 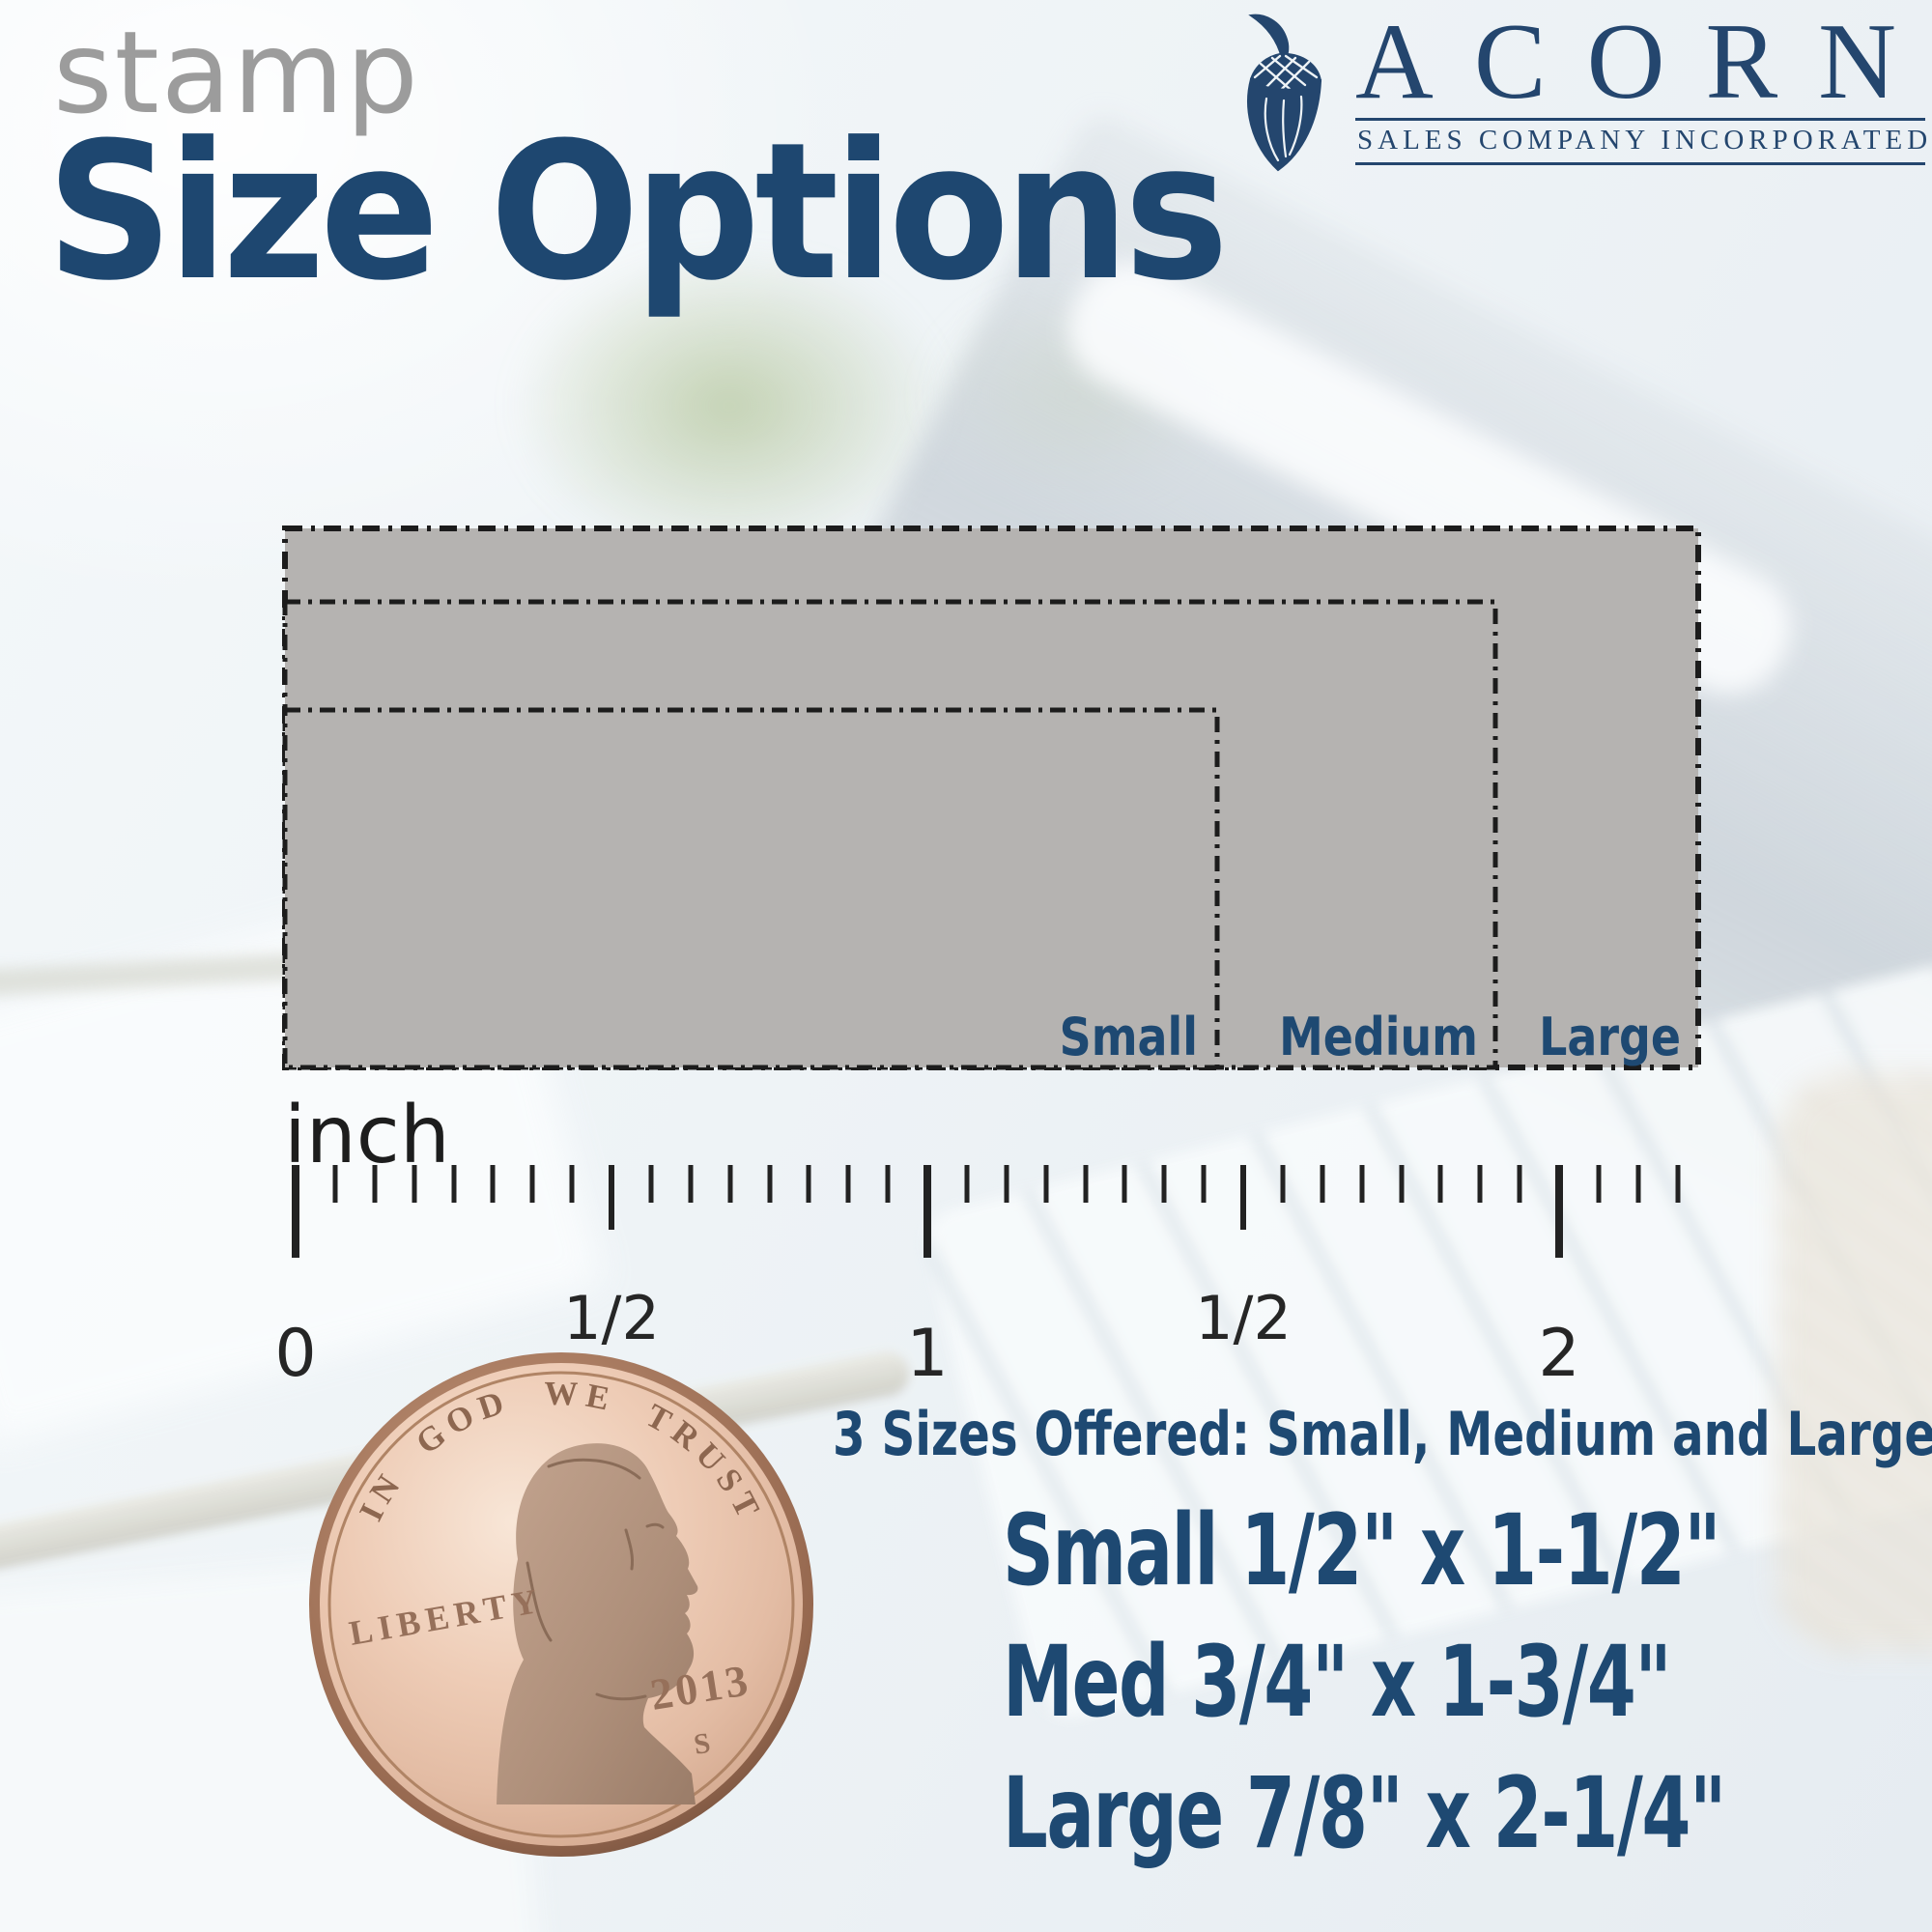 What do you see at coordinates (1128, 1037) in the screenshot?
I see `small-size-label: Small` at bounding box center [1128, 1037].